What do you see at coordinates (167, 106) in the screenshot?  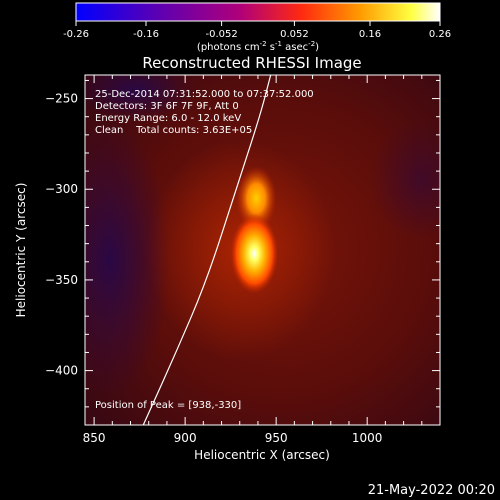 I see `annotation-detectors: Detectors: 3F 6F 7F 9F, Att 0` at bounding box center [167, 106].